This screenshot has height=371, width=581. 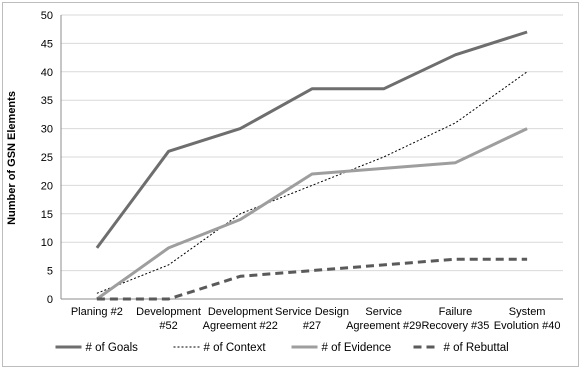 What do you see at coordinates (235, 348) in the screenshot?
I see `legend-label: # of Context` at bounding box center [235, 348].